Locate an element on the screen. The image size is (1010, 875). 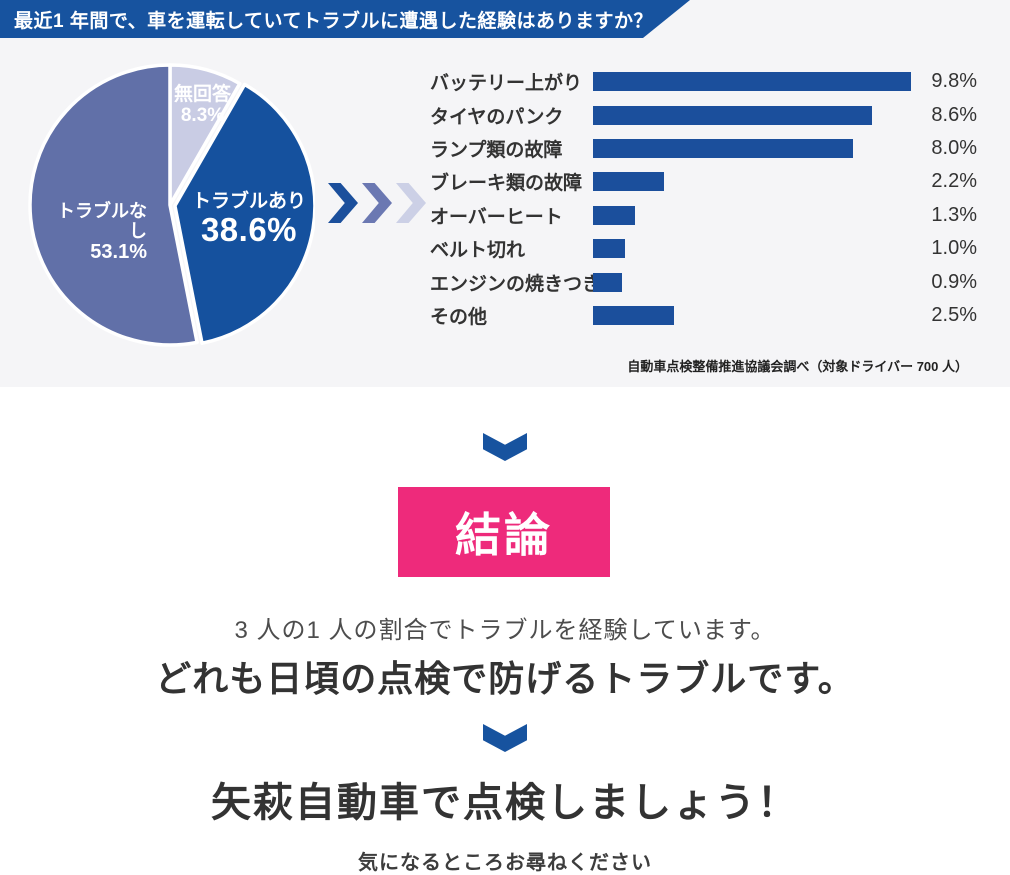
bar-value-label: 8.0% is located at coordinates (954, 147).